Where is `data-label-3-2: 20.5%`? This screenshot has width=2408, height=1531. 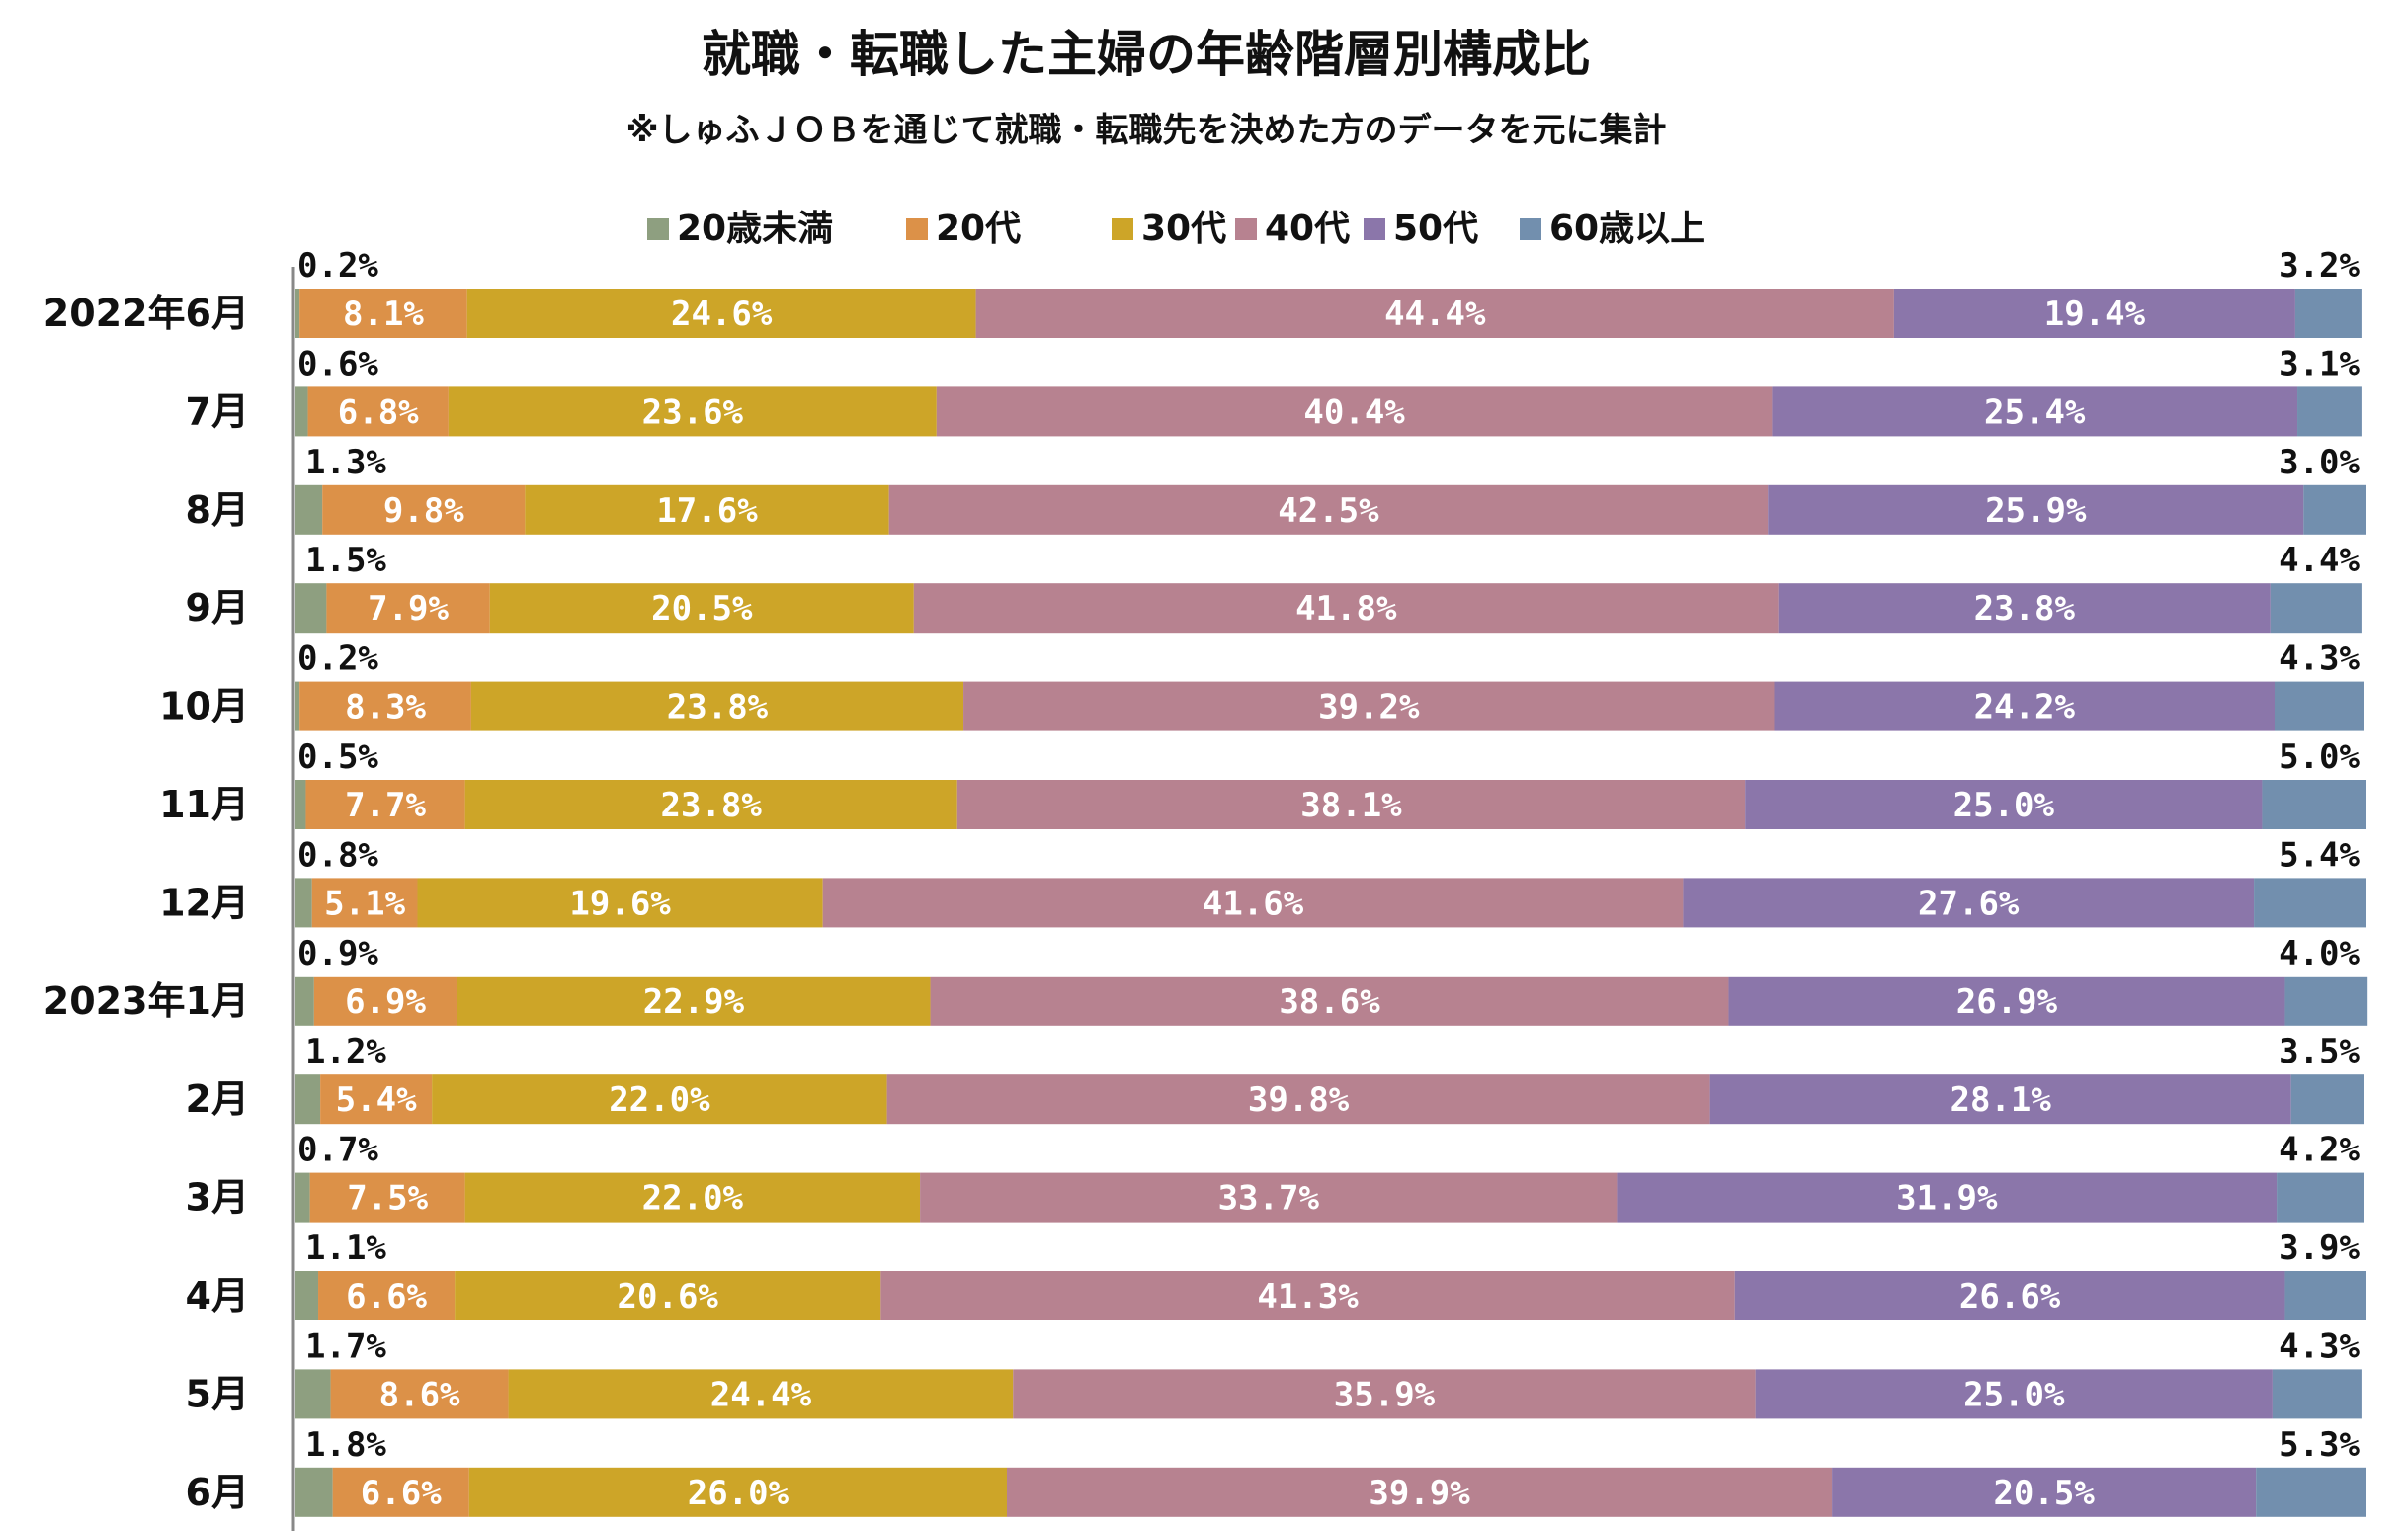
data-label-3-2: 20.5% is located at coordinates (702, 609).